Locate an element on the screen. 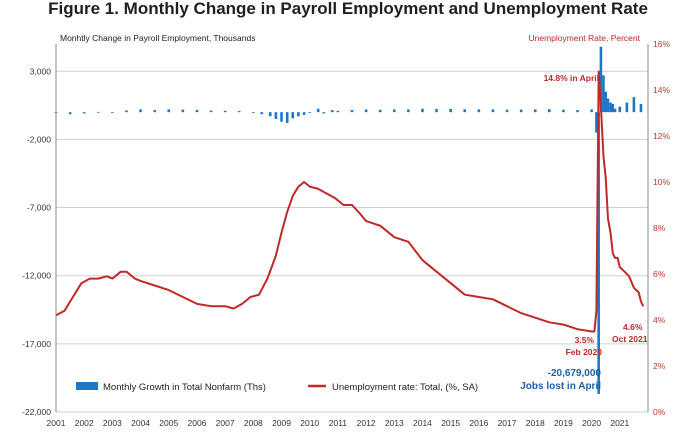 Image resolution: width=697 pixels, height=445 pixels. left-axis-ticks: 3,000 -2,000 -7,000 -12,000 -17,000 -22,000 is located at coordinates (36, 241).